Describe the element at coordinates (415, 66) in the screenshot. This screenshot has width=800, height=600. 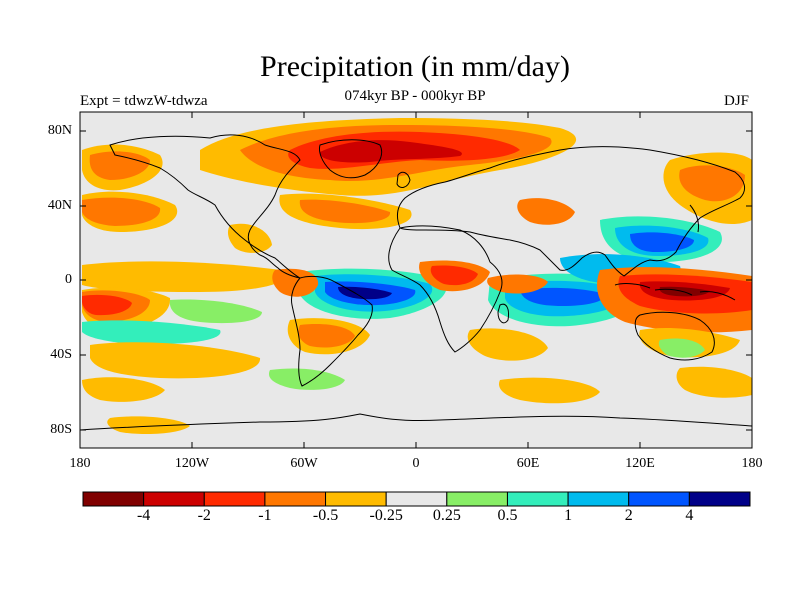
I see `map-title: Precipitation (in mm/day)` at that location.